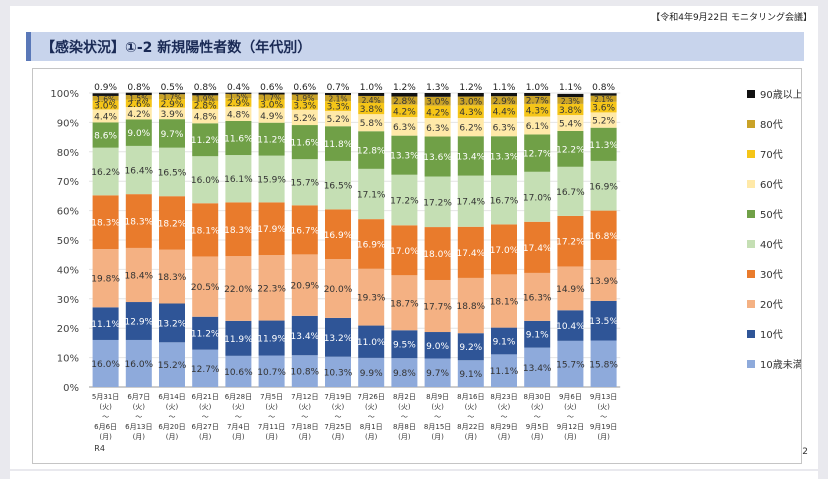 This screenshot has width=828, height=479. I want to click on legend-label: 30代, so click(771, 275).